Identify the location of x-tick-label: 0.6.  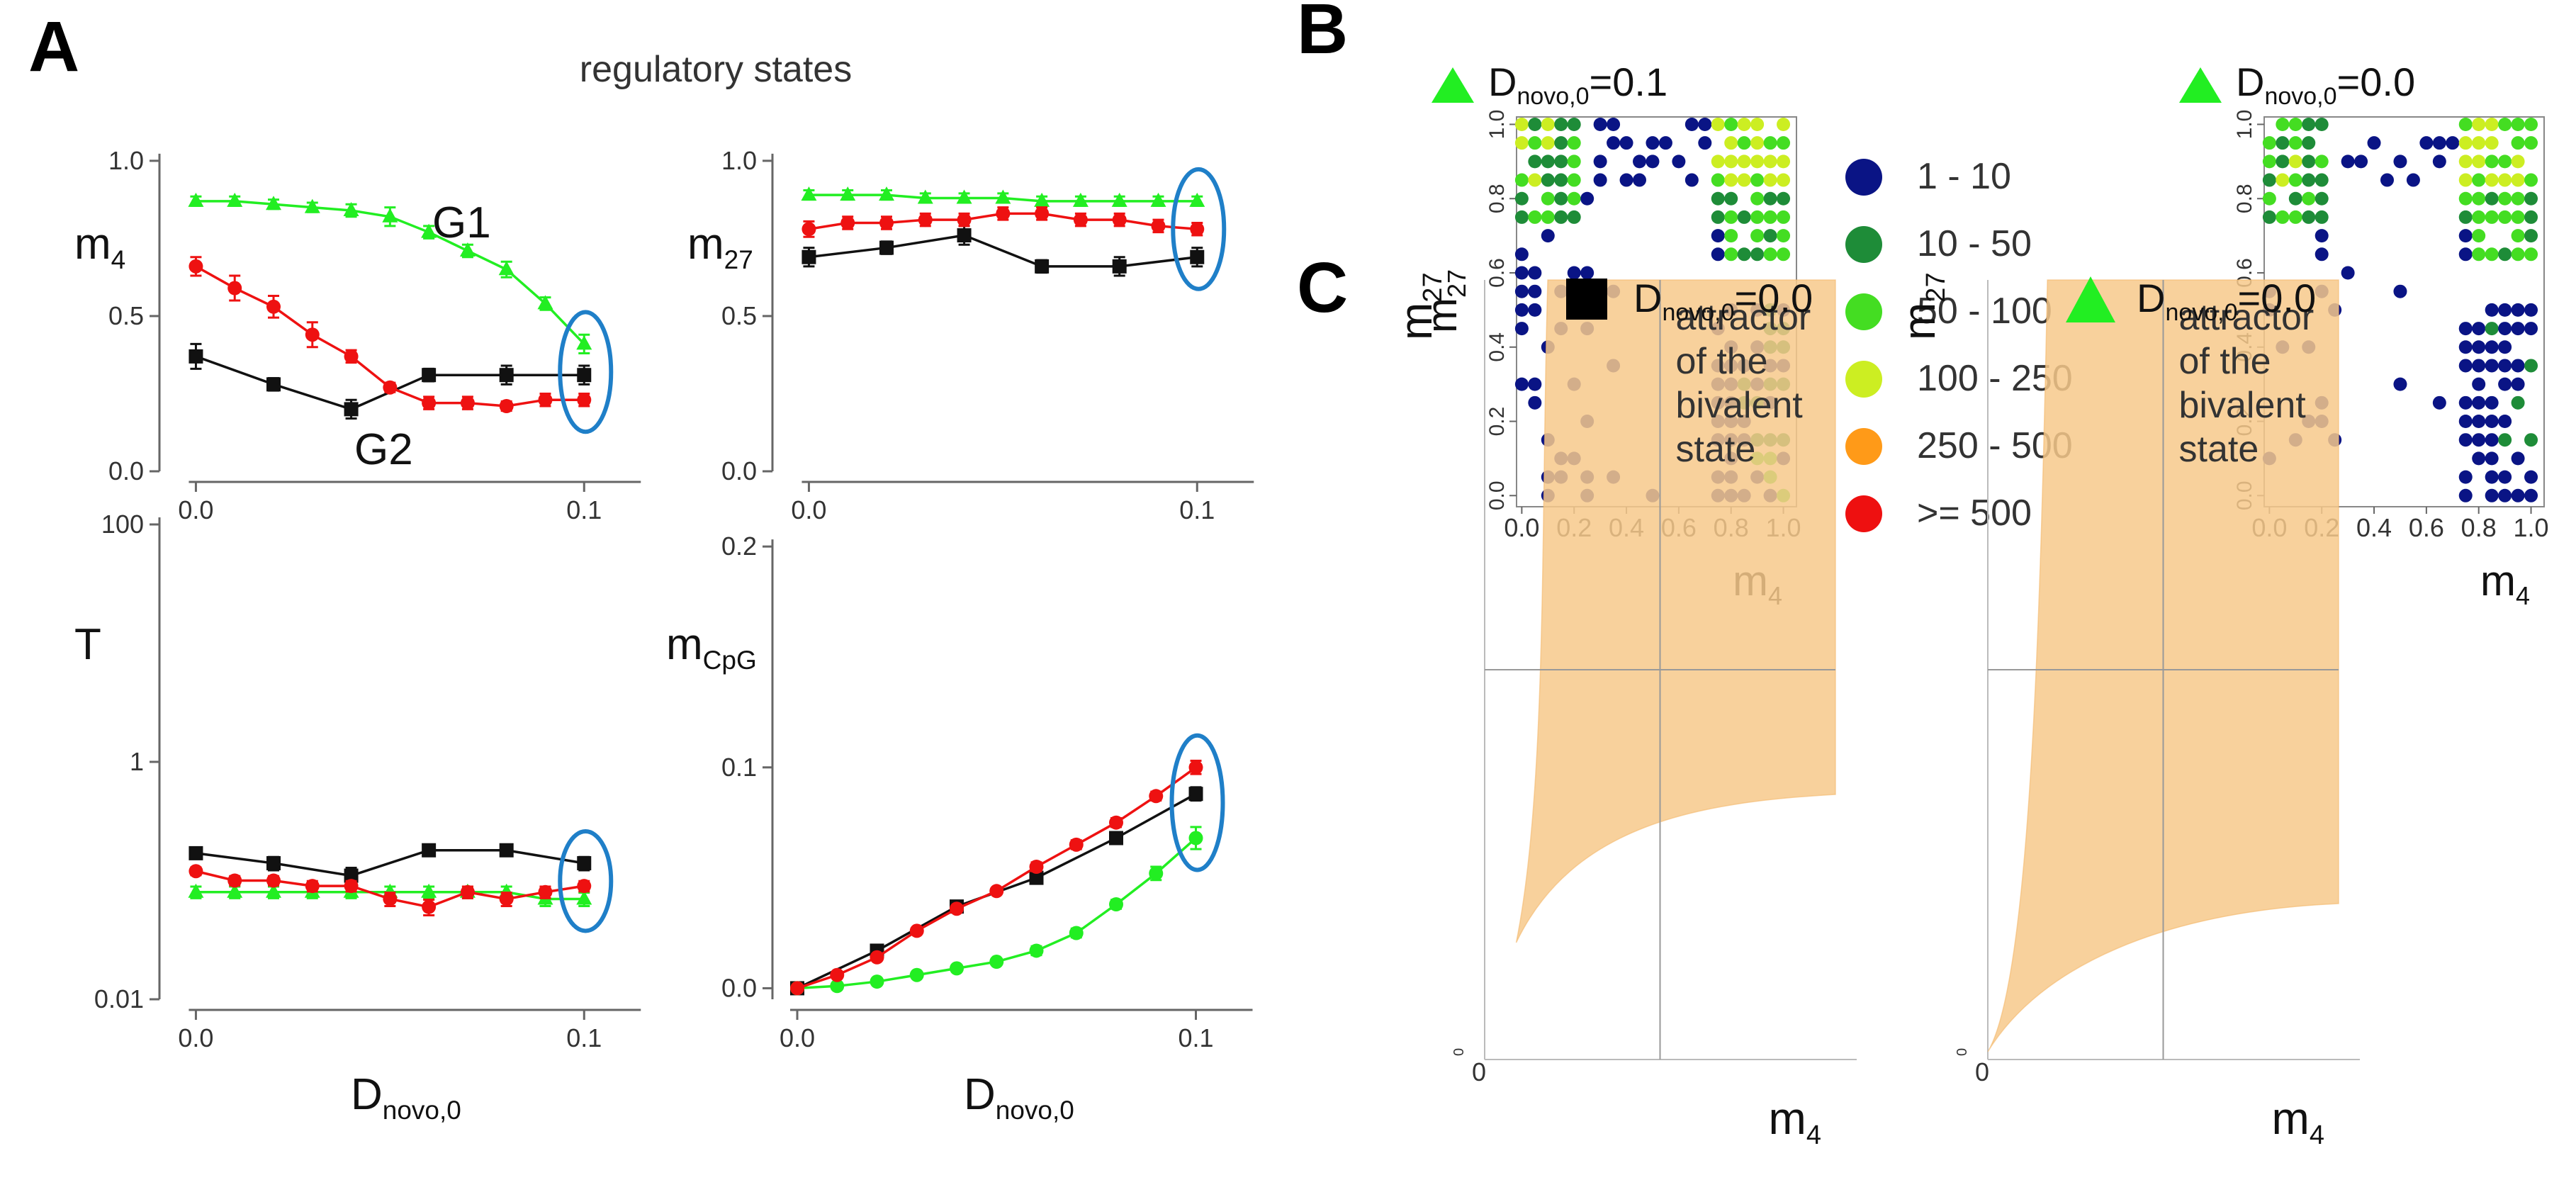
(2426, 527).